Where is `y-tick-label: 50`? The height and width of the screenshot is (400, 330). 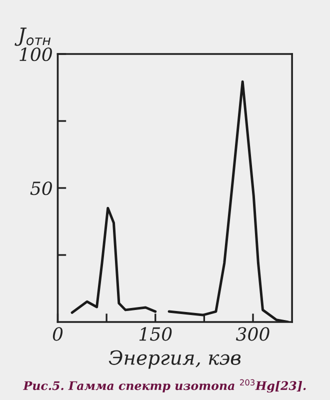 y-tick-label: 50 is located at coordinates (41, 188).